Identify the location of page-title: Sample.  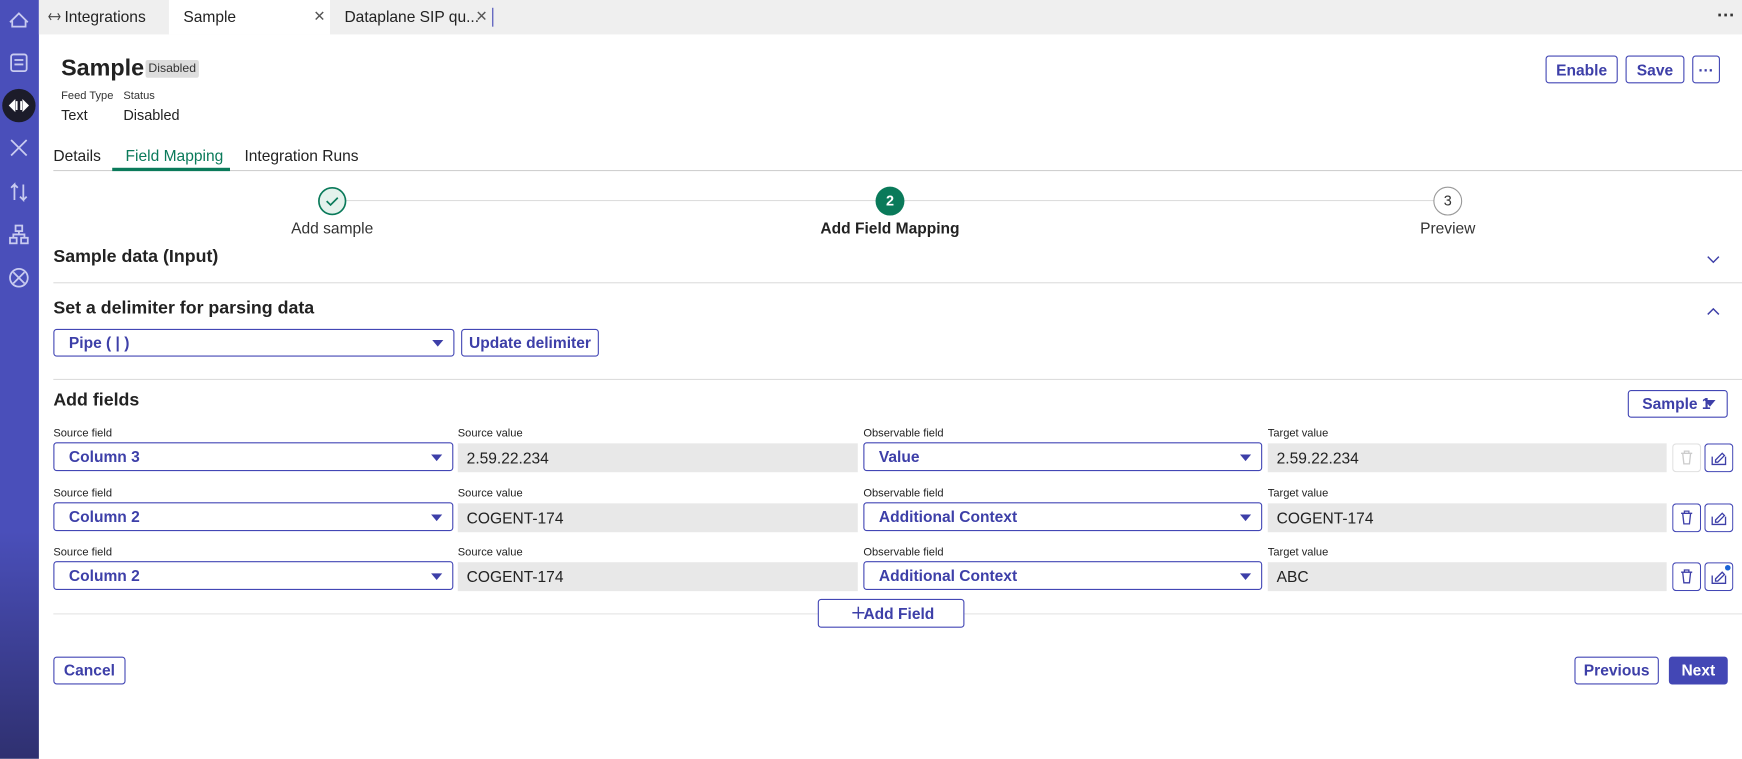
(103, 68).